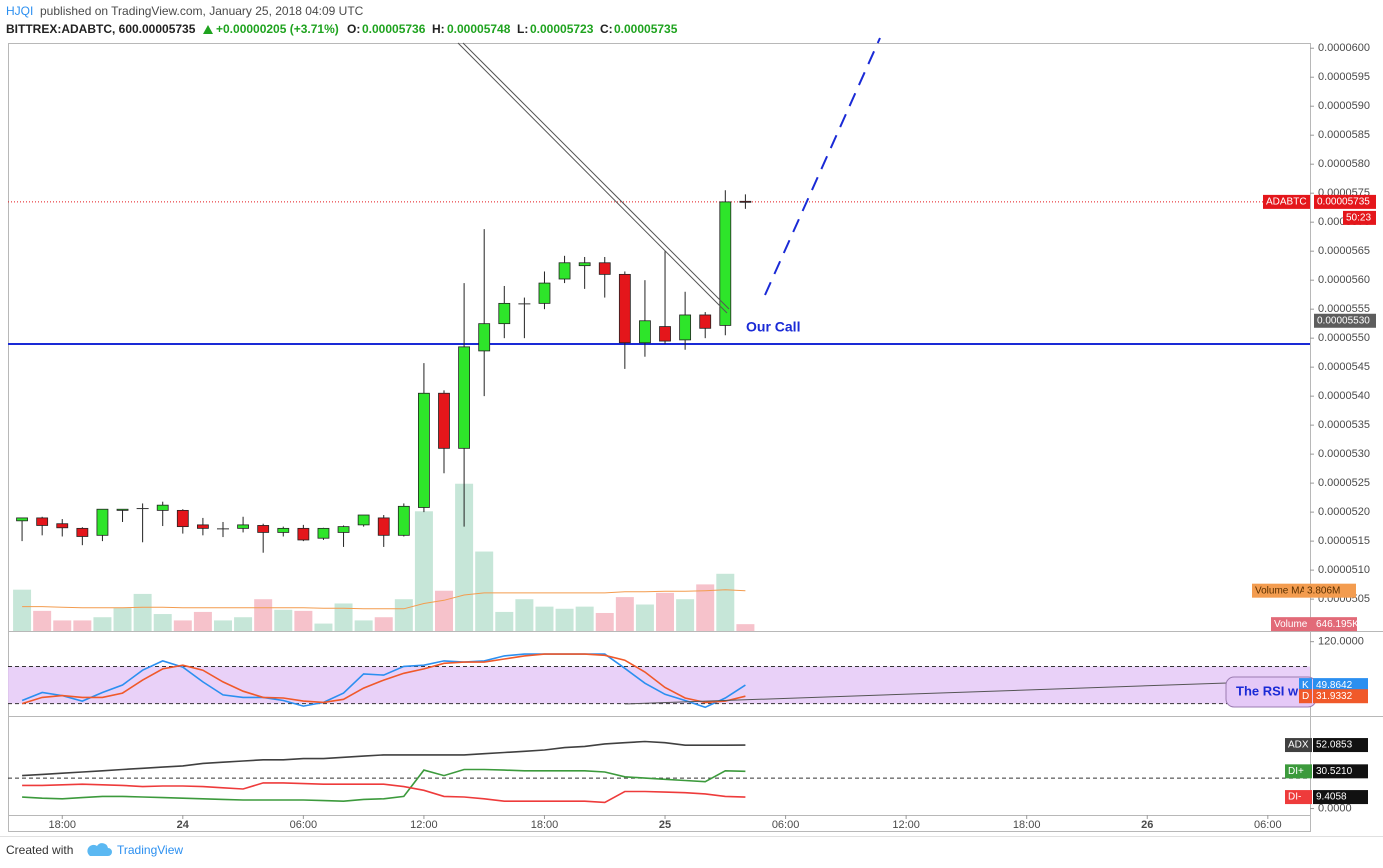 The height and width of the screenshot is (868, 1383). Describe the element at coordinates (1344, 454) in the screenshot. I see `y-tick-label: 0.0000530` at that location.